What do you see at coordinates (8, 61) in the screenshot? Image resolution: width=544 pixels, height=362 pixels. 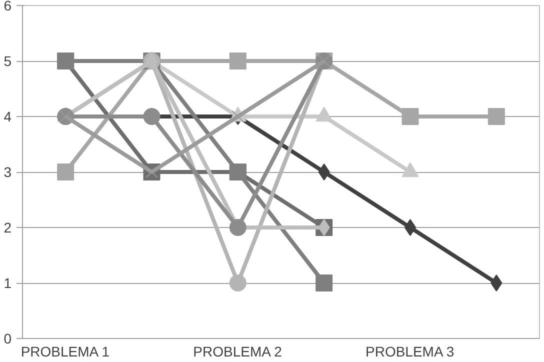 I see `y-tick-label: 5` at bounding box center [8, 61].